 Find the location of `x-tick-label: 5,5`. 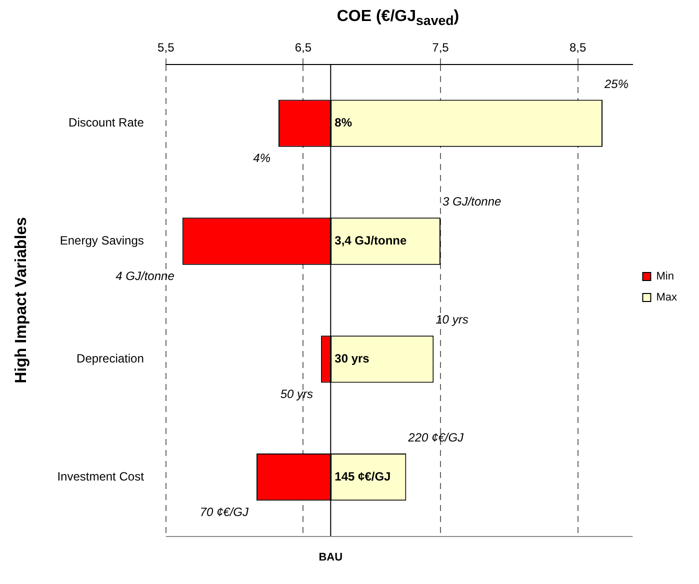

x-tick-label: 5,5 is located at coordinates (166, 47).